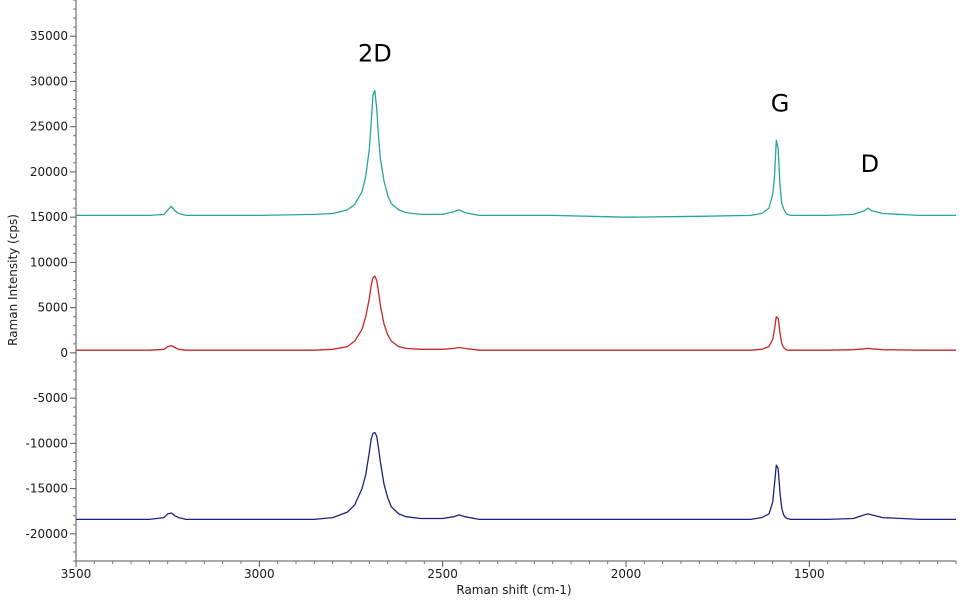  I want to click on y-tick-label: 20000, so click(49, 172).